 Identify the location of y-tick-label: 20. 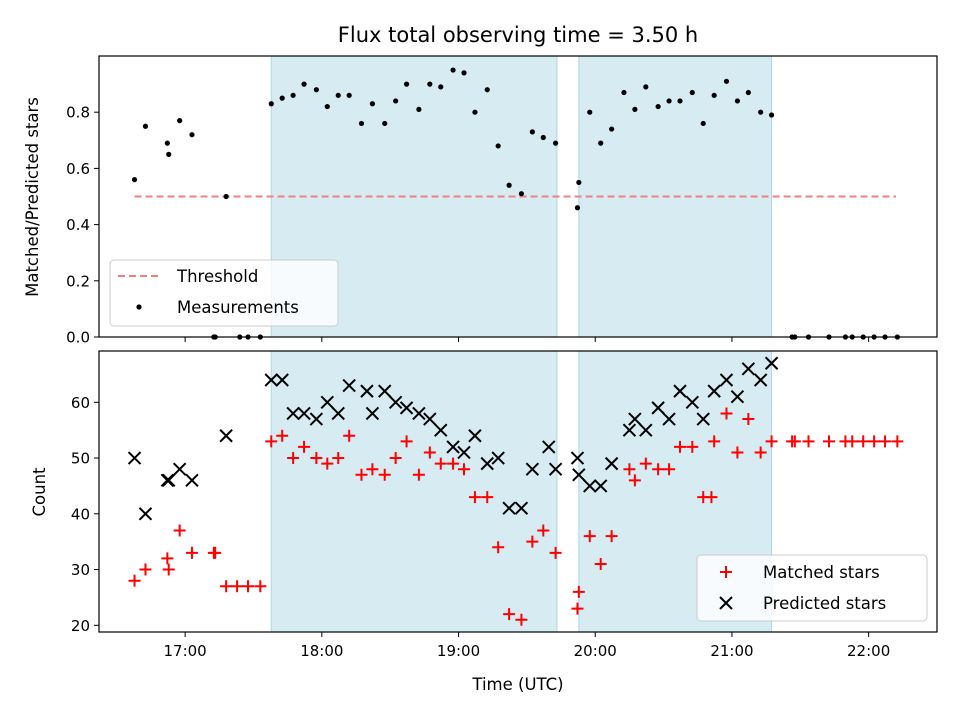
(80, 626).